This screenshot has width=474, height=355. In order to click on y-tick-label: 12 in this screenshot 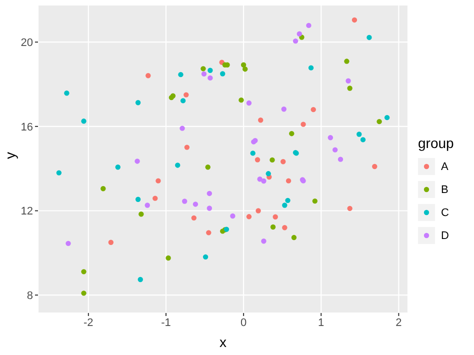, I will do `click(26, 212)`.